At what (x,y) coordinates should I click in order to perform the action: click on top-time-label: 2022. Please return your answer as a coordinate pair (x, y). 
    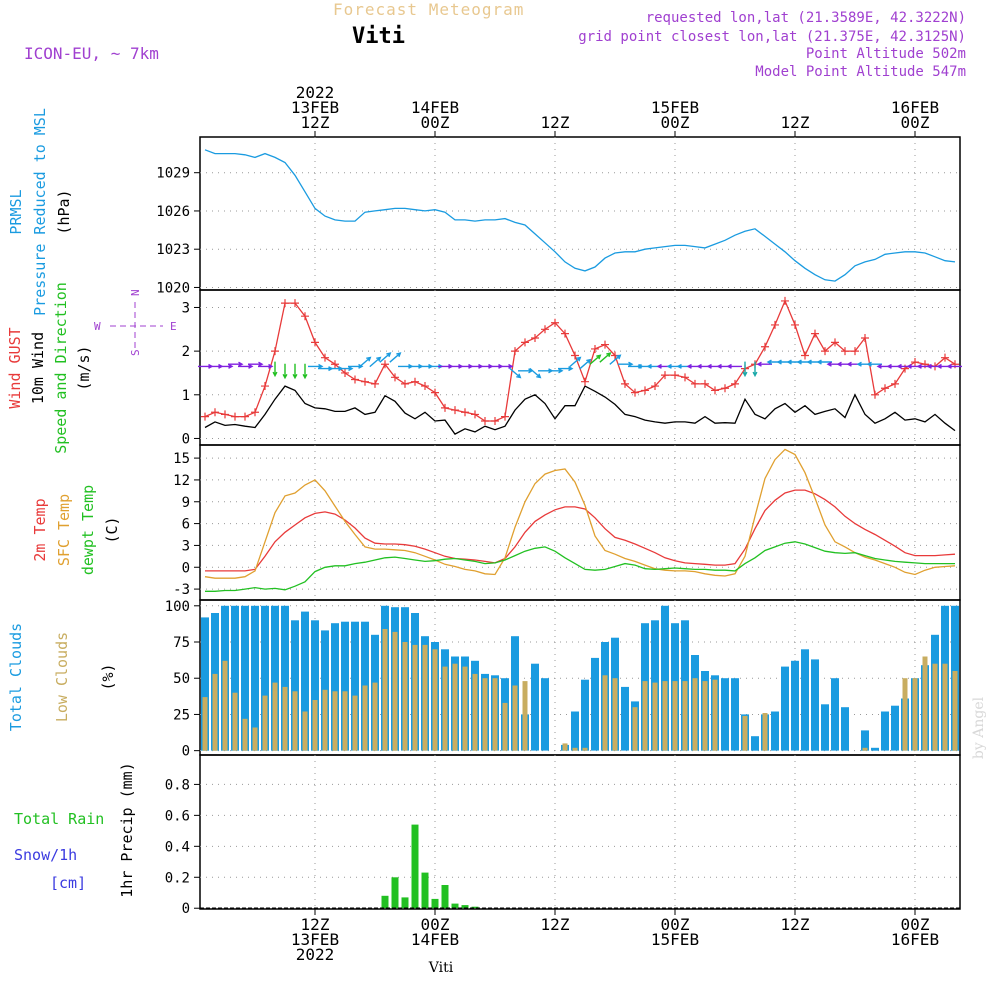
    Looking at the image, I should click on (315, 92).